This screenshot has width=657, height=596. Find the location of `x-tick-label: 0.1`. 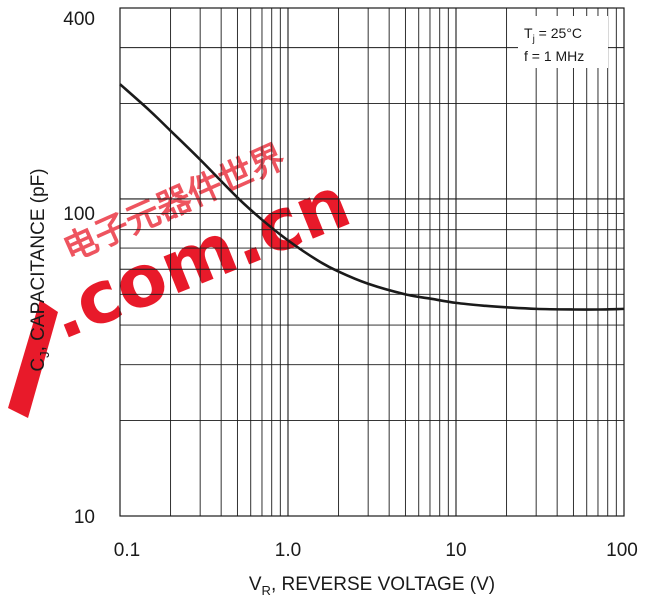

x-tick-label: 0.1 is located at coordinates (127, 550).